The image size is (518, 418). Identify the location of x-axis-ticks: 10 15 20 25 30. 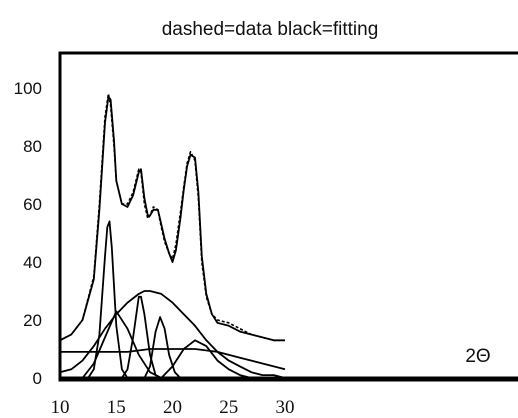
(173, 407).